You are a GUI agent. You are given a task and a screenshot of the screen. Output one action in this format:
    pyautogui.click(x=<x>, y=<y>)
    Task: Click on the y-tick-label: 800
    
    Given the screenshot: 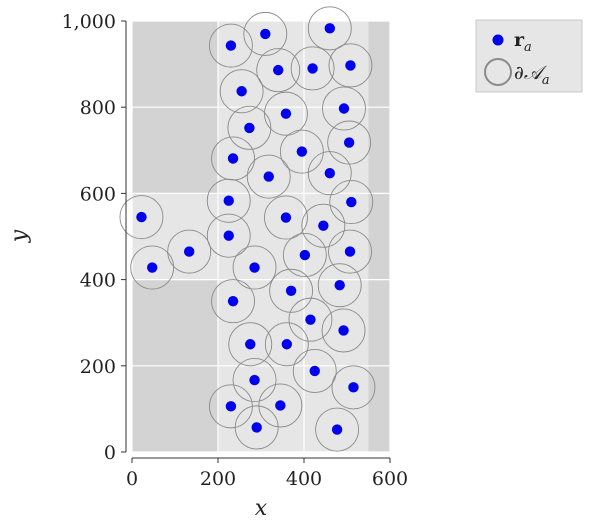 What is the action you would take?
    pyautogui.click(x=98, y=108)
    